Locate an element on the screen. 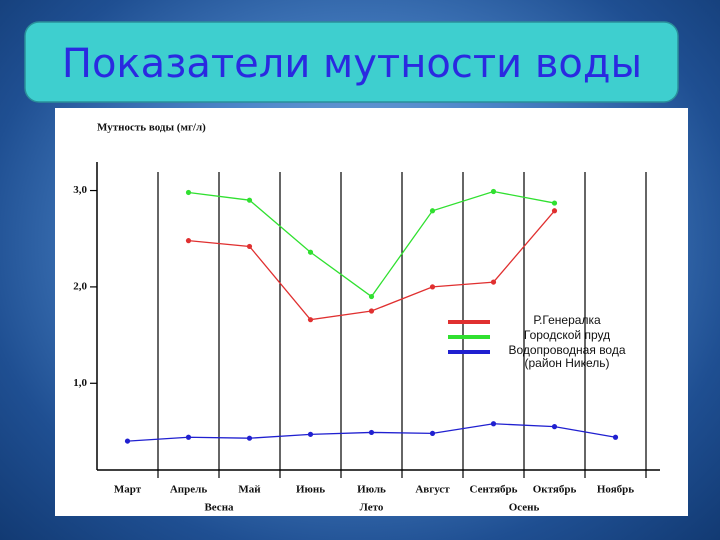 This screenshot has width=720, height=540. y-tick-label: 1,0 is located at coordinates (80, 383).